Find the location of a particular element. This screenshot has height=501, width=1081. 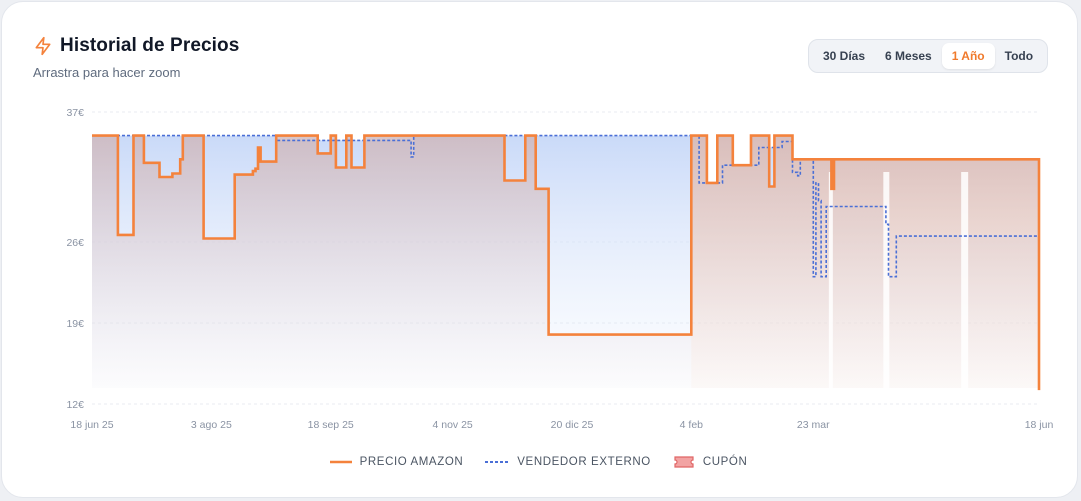

range-1-year-button: 1 Año is located at coordinates (968, 56).